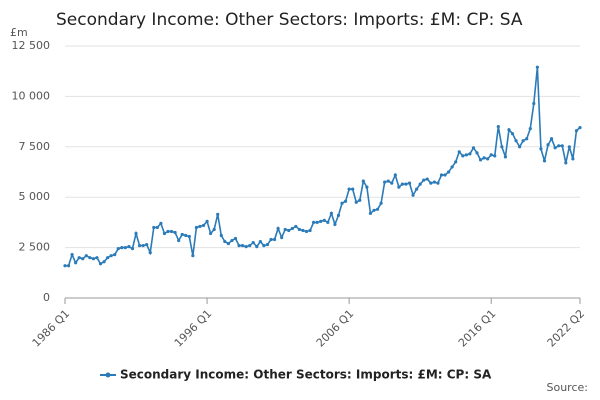  Describe the element at coordinates (35, 247) in the screenshot. I see `y-tick-label: 2 500` at that location.